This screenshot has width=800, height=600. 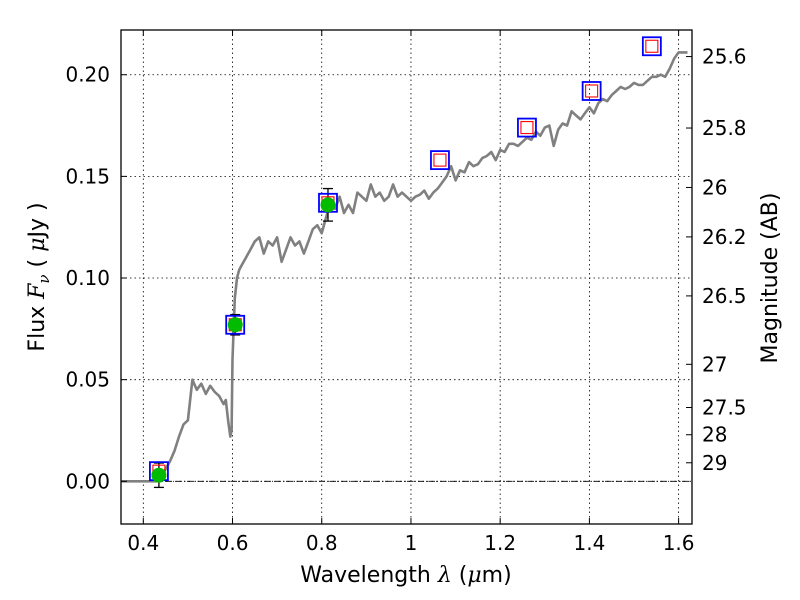 What do you see at coordinates (714, 187) in the screenshot?
I see `magnitude-tick-label: 26` at bounding box center [714, 187].